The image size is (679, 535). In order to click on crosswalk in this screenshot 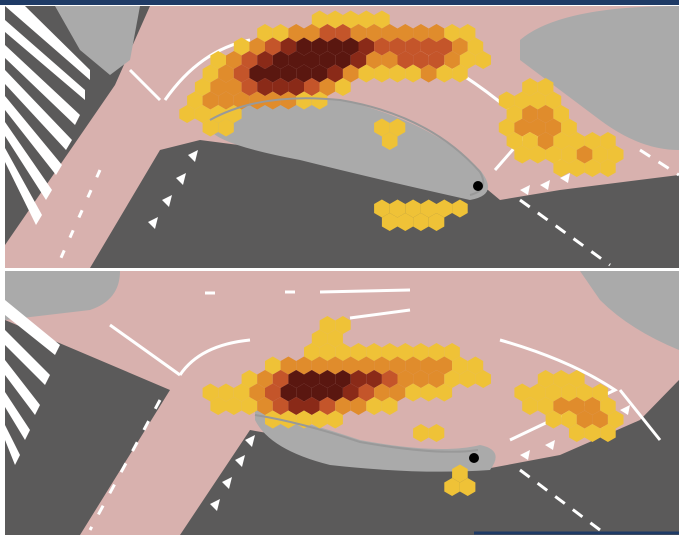, I will do `click(47, 115)`.